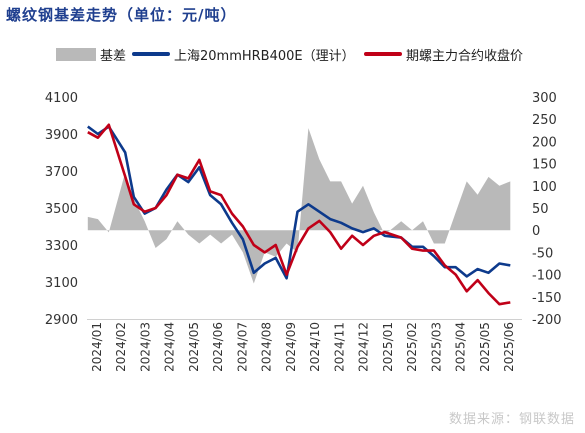 The image size is (585, 433). What do you see at coordinates (383, 54) in the screenshot?
I see `legend-swatch-futures` at bounding box center [383, 54].